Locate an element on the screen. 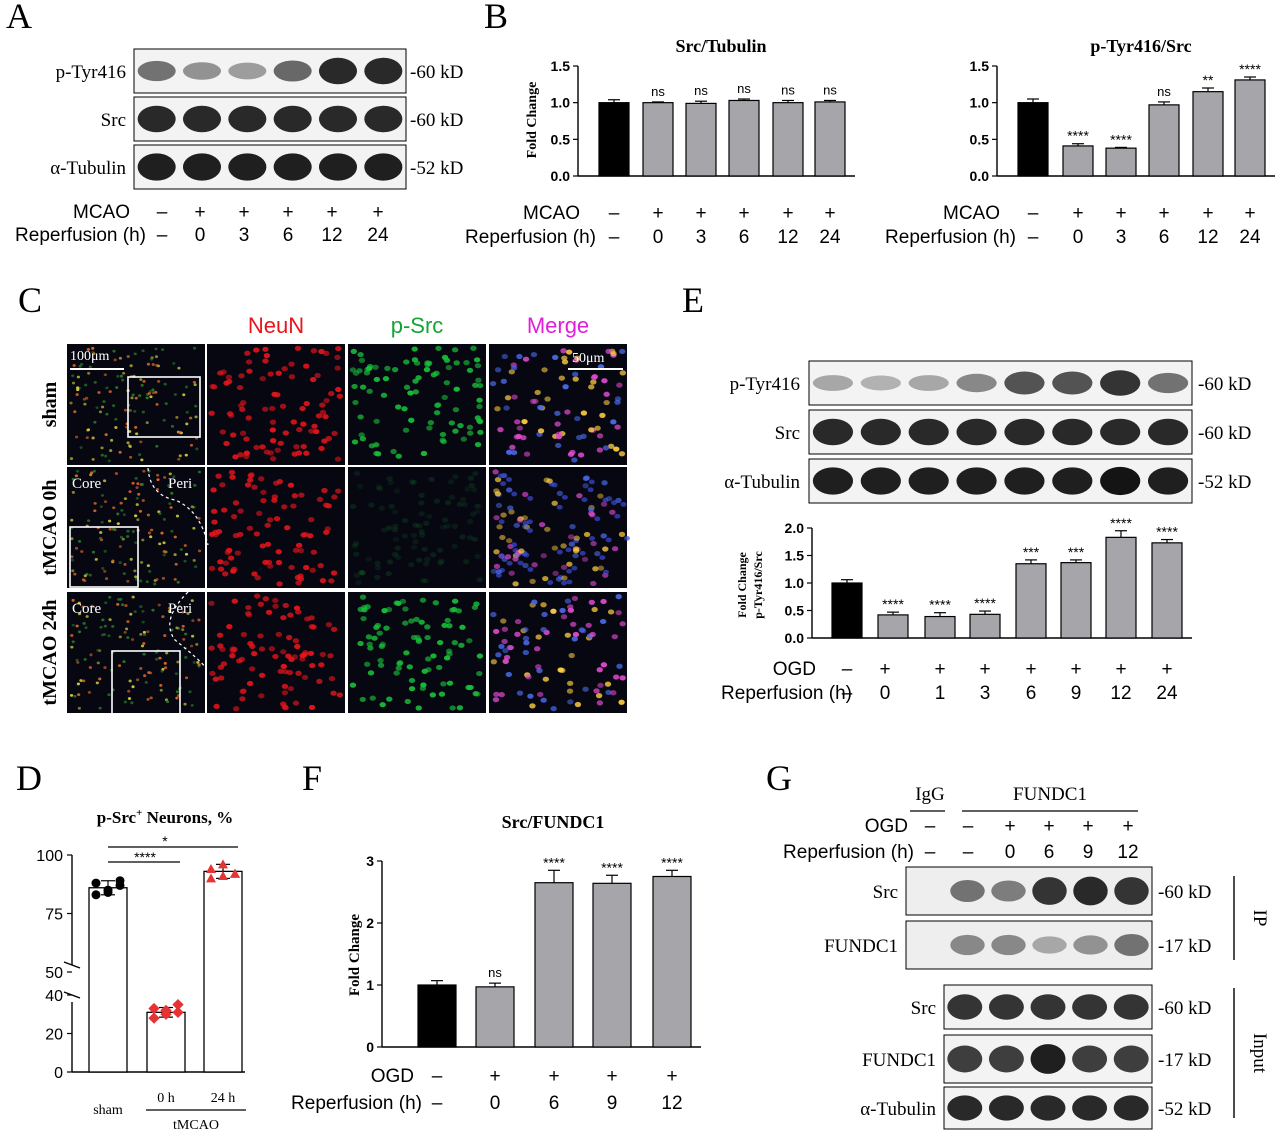 This screenshot has width=1280, height=1137. blot-g-ip-row0-band is located at coordinates (967, 891).